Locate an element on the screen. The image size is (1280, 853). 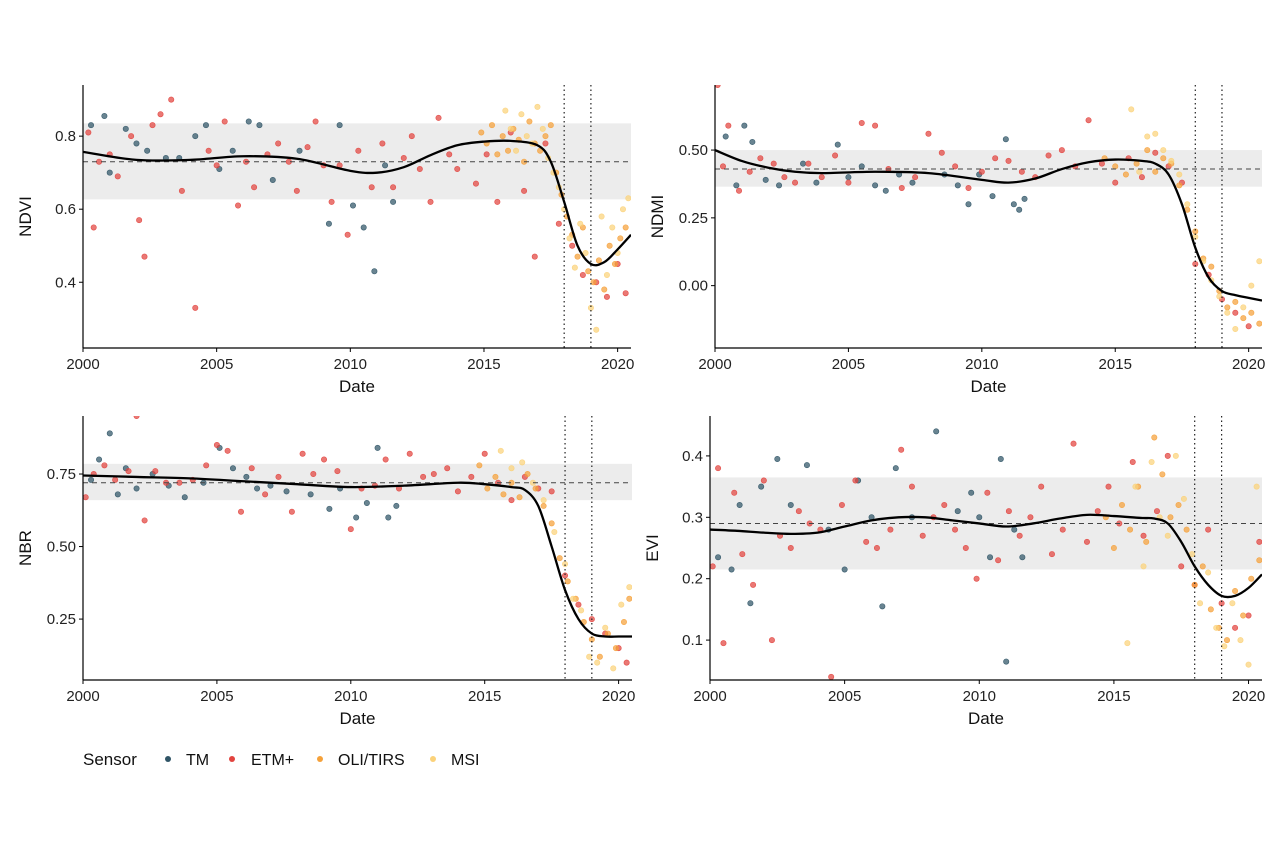
plot-area is located at coordinates (357, 548).